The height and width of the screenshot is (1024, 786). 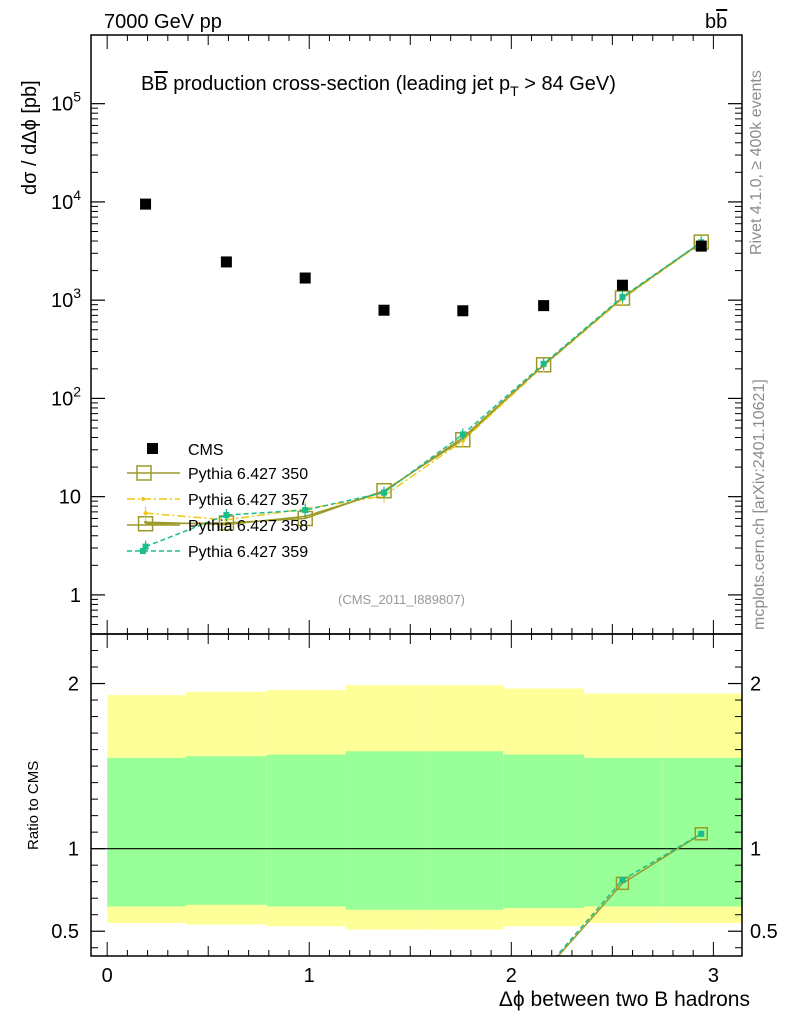 What do you see at coordinates (160, 84) in the screenshot?
I see `title-bar: B` at bounding box center [160, 84].